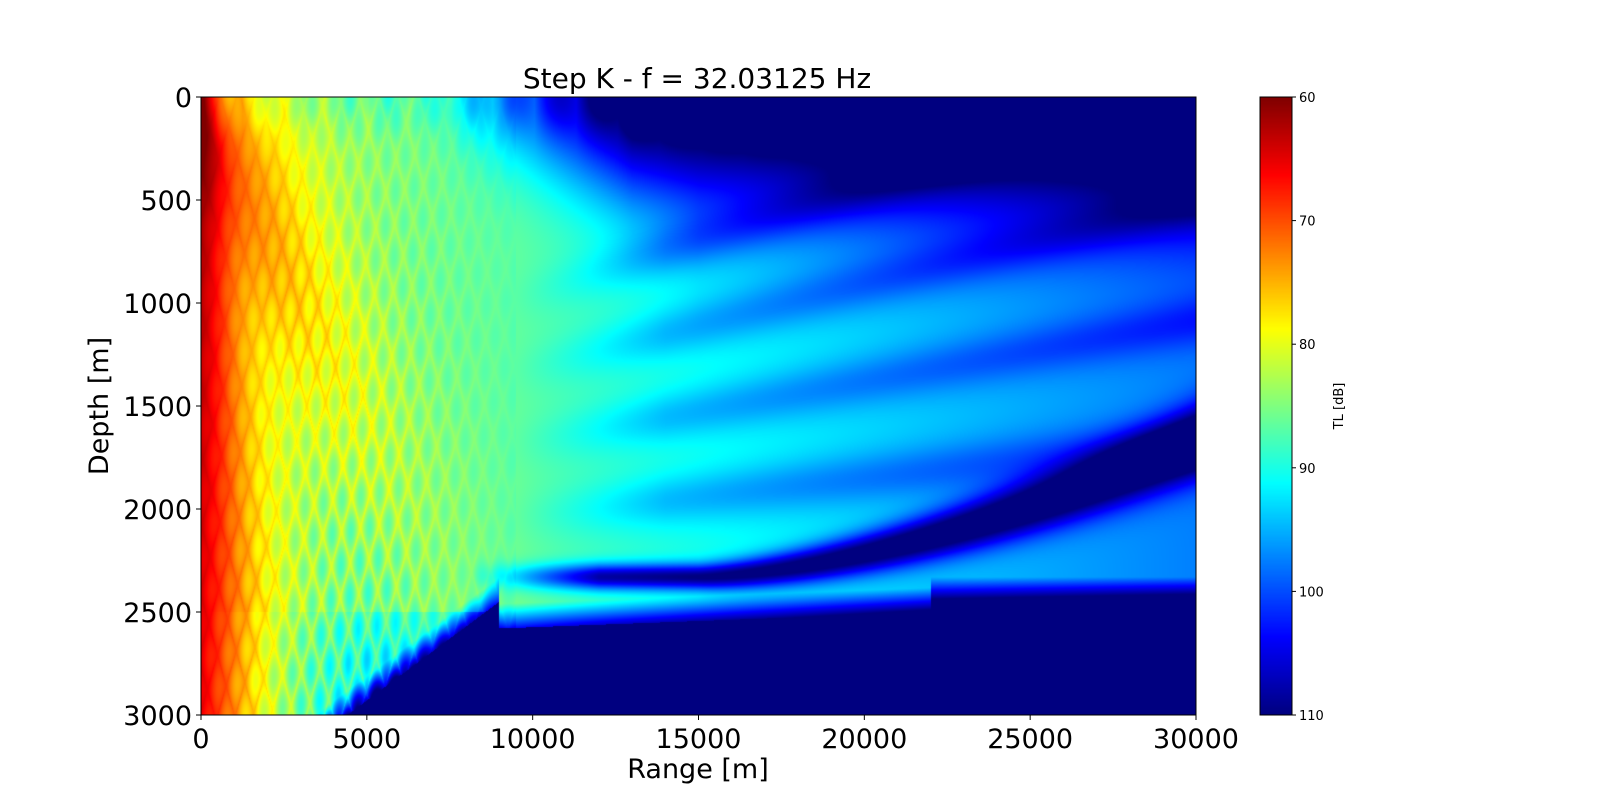  I want to click on colorbar-tick-label: 110, so click(1311, 716).